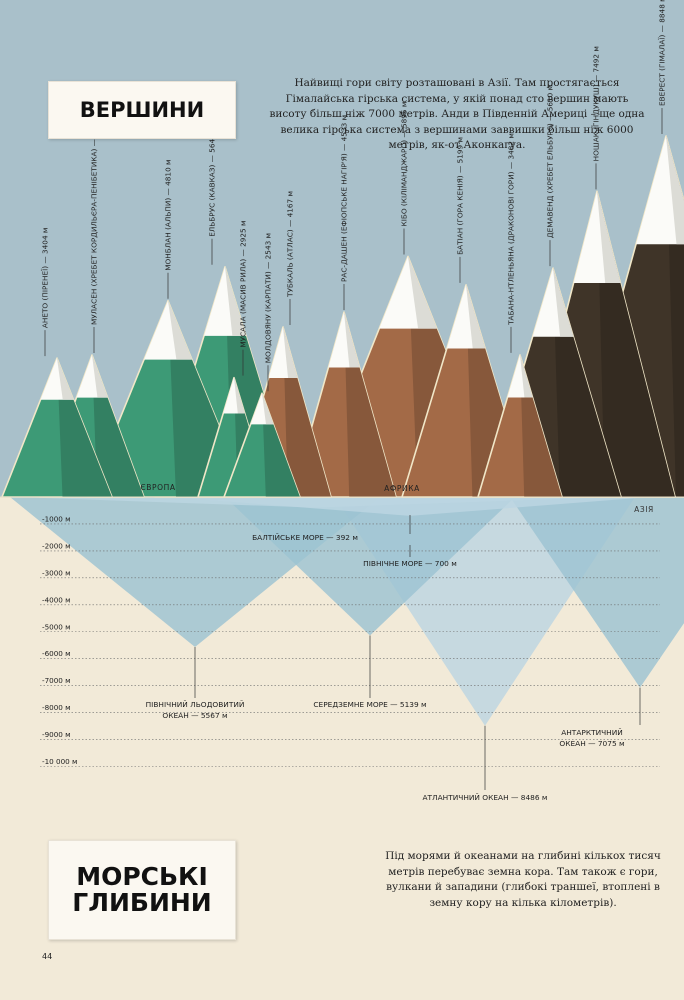 Image resolution: width=684 pixels, height=1000 pixels. I want to click on mountain-label: ЕВЕРЕСТ (ГІМАЛАЇ) — 8848 м, so click(662, 53).